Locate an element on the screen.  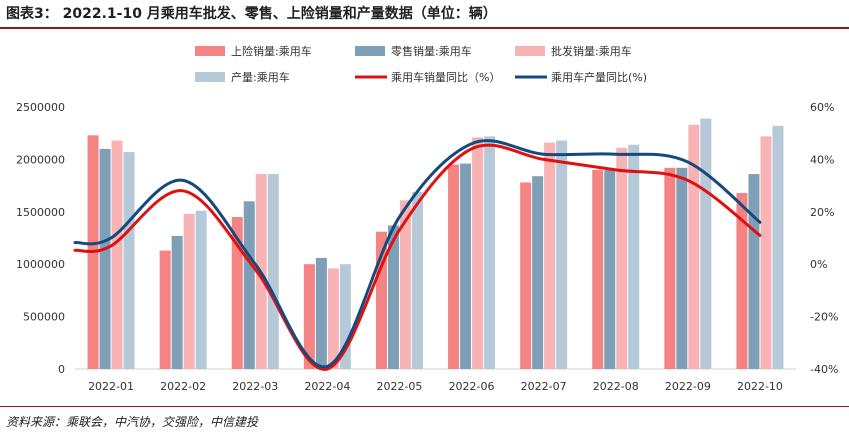
x-tick-label-4: 2022-05 is located at coordinates (399, 386).